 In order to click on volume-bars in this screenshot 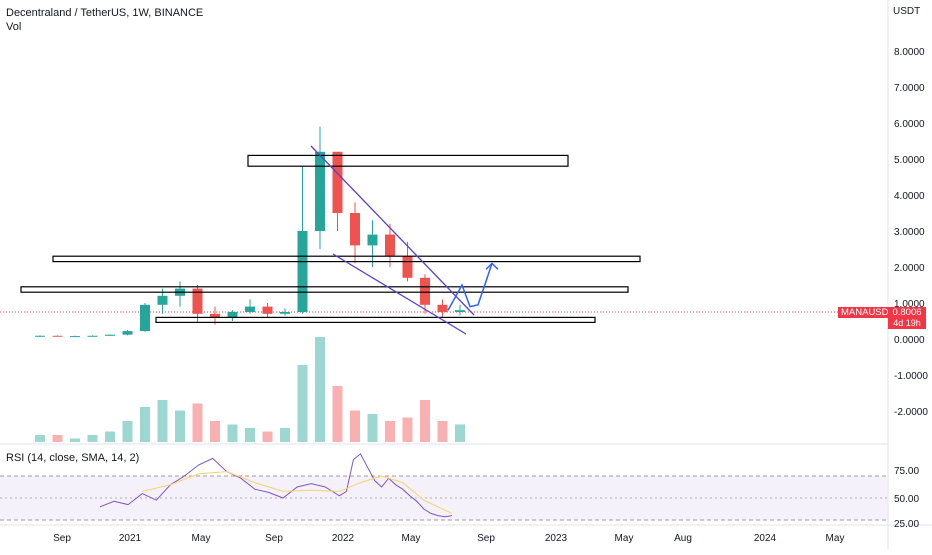, I will do `click(250, 389)`.